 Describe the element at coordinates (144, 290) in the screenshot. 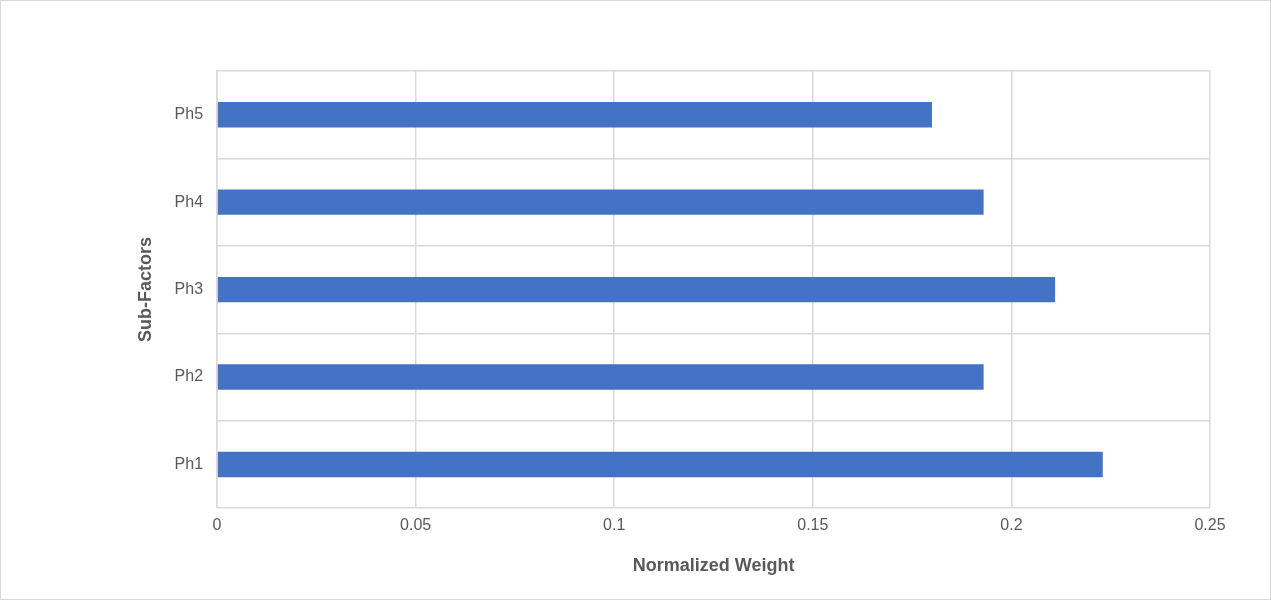

I see `y-axis-title: Sub-Factors` at that location.